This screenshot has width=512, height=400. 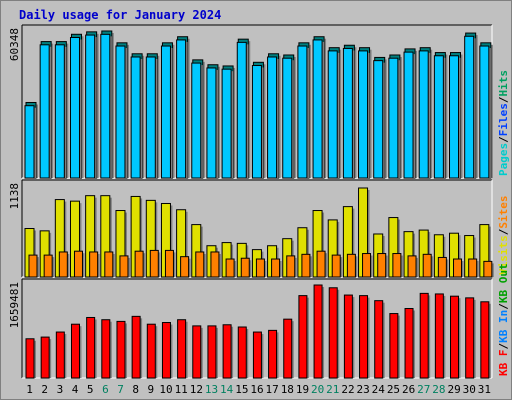 What do you see at coordinates (503, 83) in the screenshot?
I see `legend-part-0-4: Hits` at bounding box center [503, 83].